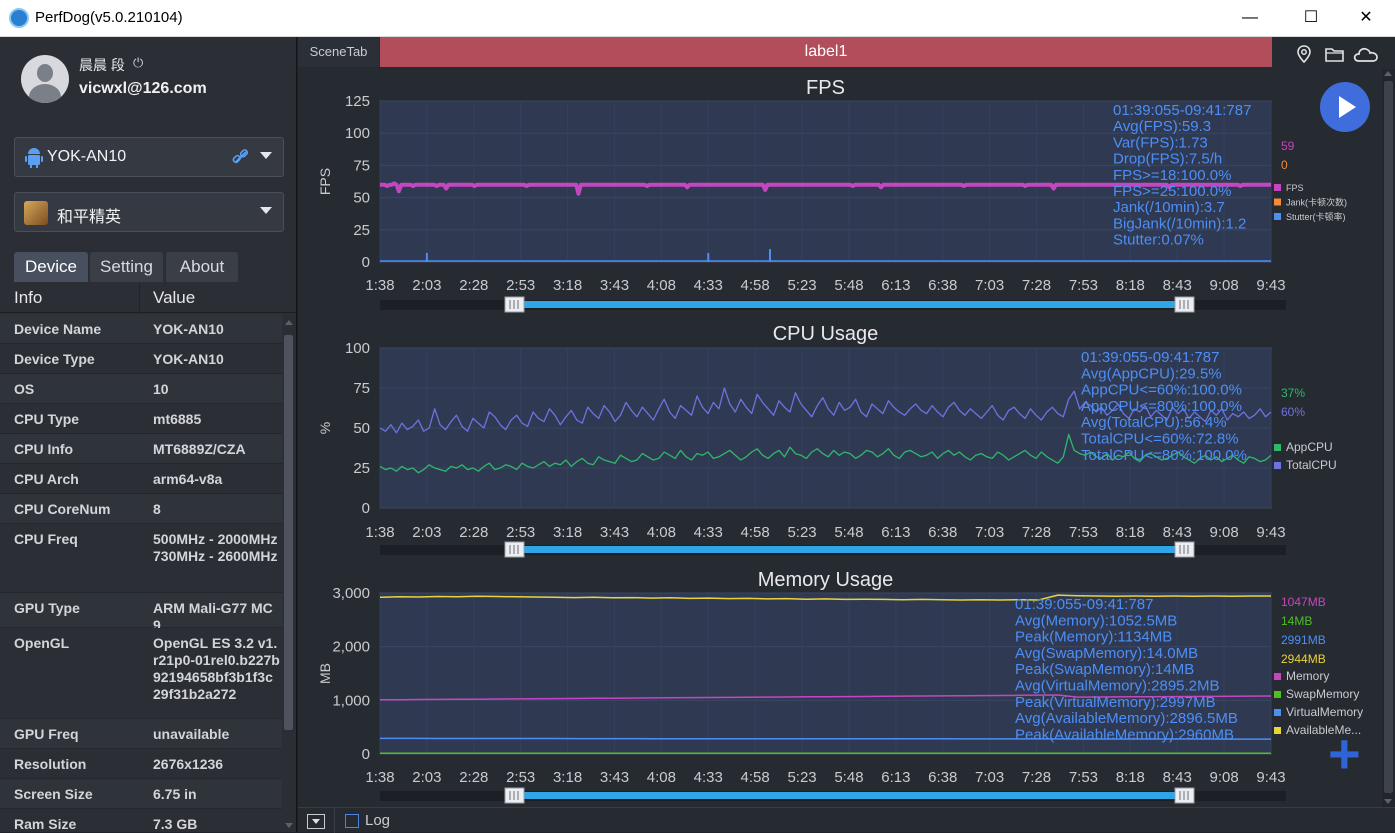  Describe the element at coordinates (351, 593) in the screenshot. I see `y-tick-label: 3,000` at that location.